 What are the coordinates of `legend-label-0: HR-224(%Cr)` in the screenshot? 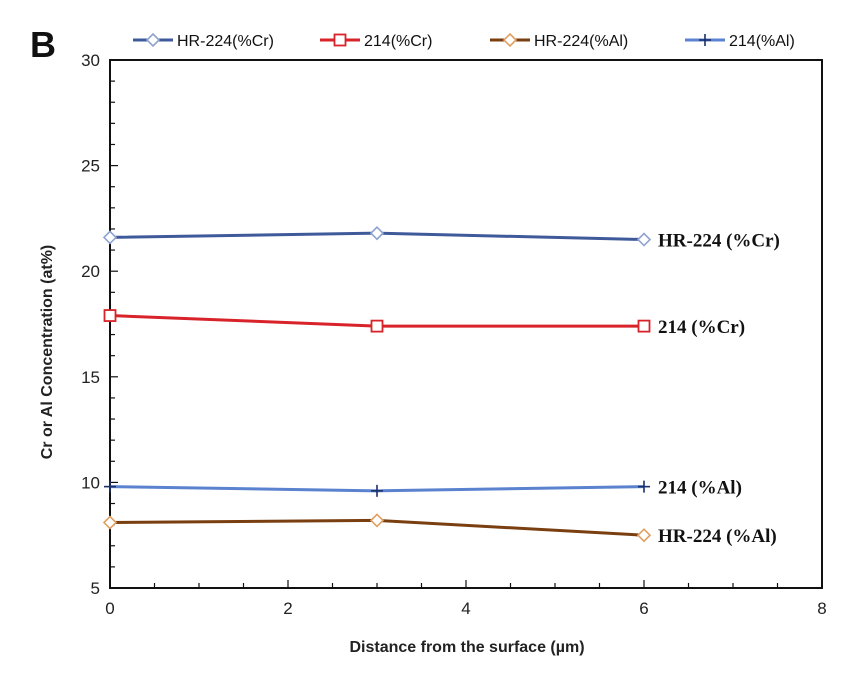 It's located at (225, 41).